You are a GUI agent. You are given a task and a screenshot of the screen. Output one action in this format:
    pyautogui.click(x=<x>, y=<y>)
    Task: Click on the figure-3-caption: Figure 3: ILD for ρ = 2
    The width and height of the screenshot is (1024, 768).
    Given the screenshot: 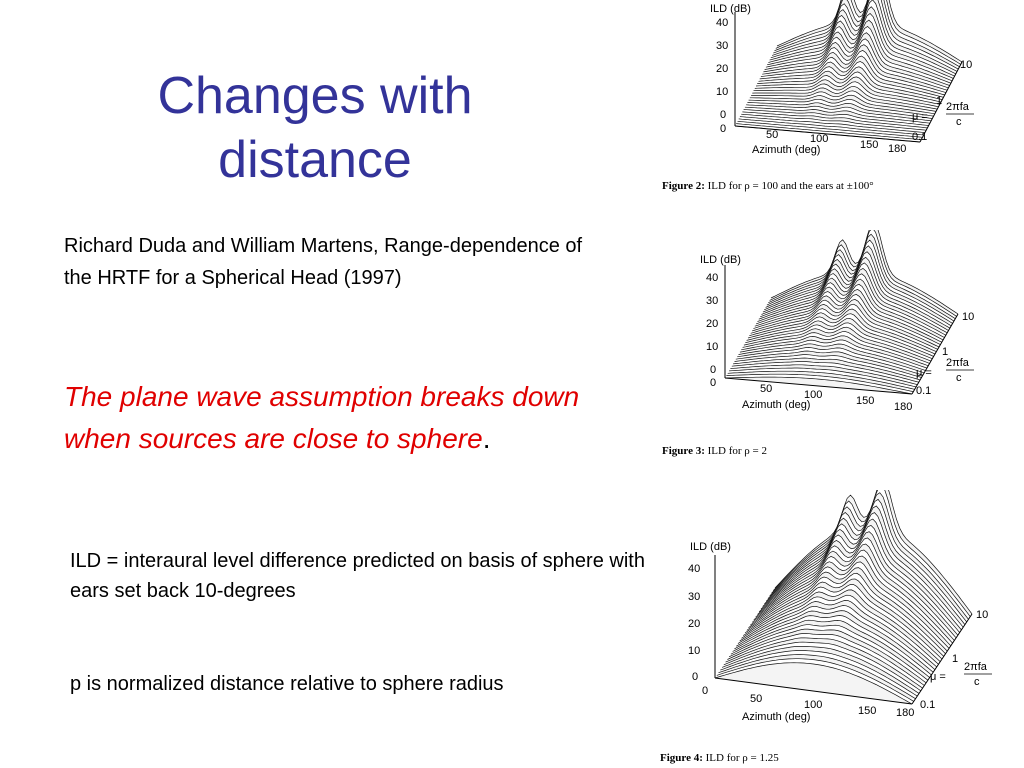 What is the action you would take?
    pyautogui.click(x=714, y=451)
    